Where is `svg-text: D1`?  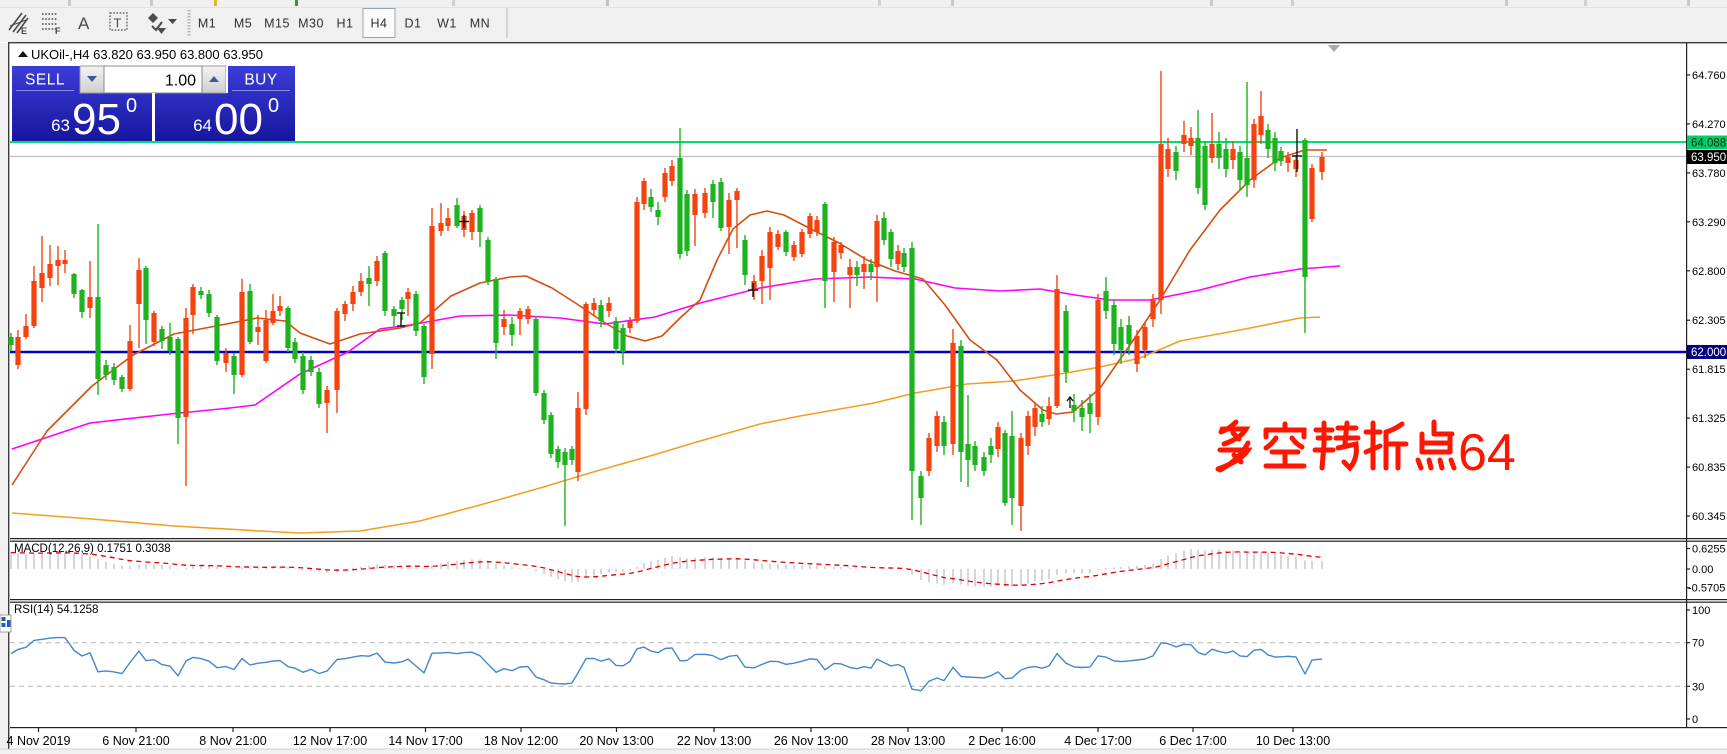 svg-text: D1 is located at coordinates (413, 24).